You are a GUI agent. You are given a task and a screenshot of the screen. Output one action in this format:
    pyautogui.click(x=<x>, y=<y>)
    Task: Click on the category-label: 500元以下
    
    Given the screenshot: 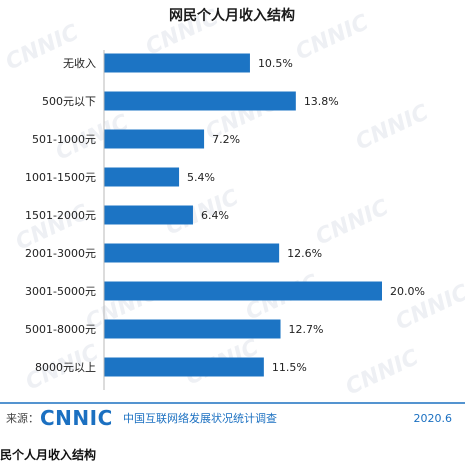 What is the action you would take?
    pyautogui.click(x=69, y=101)
    